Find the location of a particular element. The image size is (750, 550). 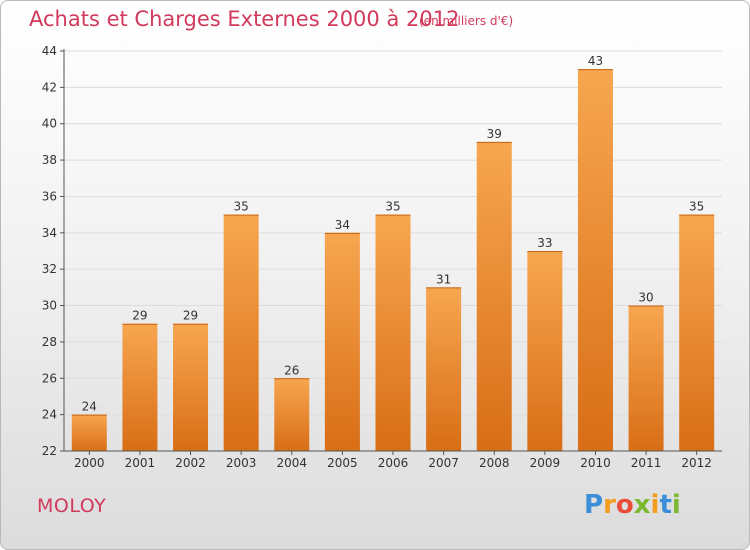

y-tick-label: 28 is located at coordinates (49, 342).